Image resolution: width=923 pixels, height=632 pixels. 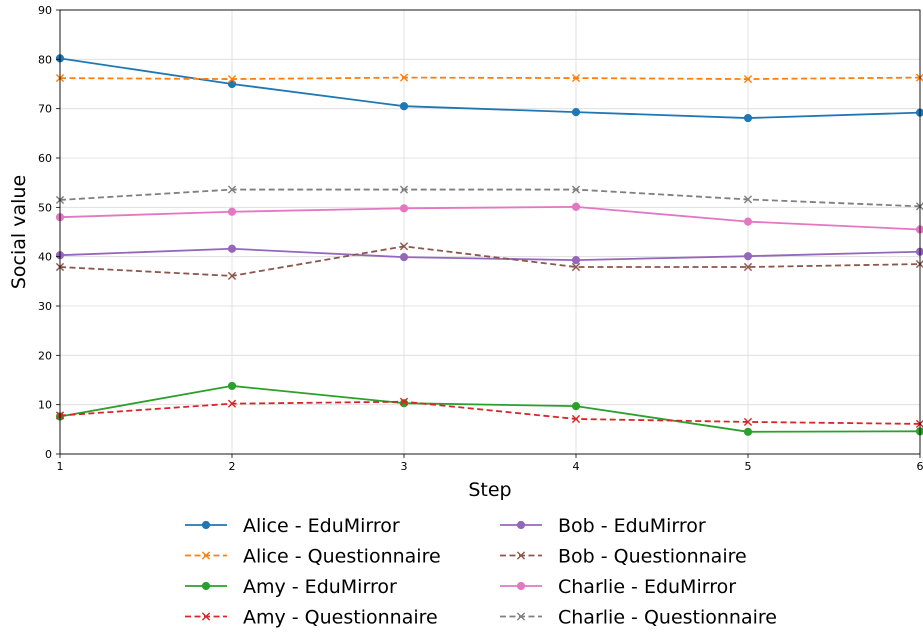 I want to click on legend-item-charlie-questionnaire: Charlie - Questionnaire, so click(x=638, y=618).